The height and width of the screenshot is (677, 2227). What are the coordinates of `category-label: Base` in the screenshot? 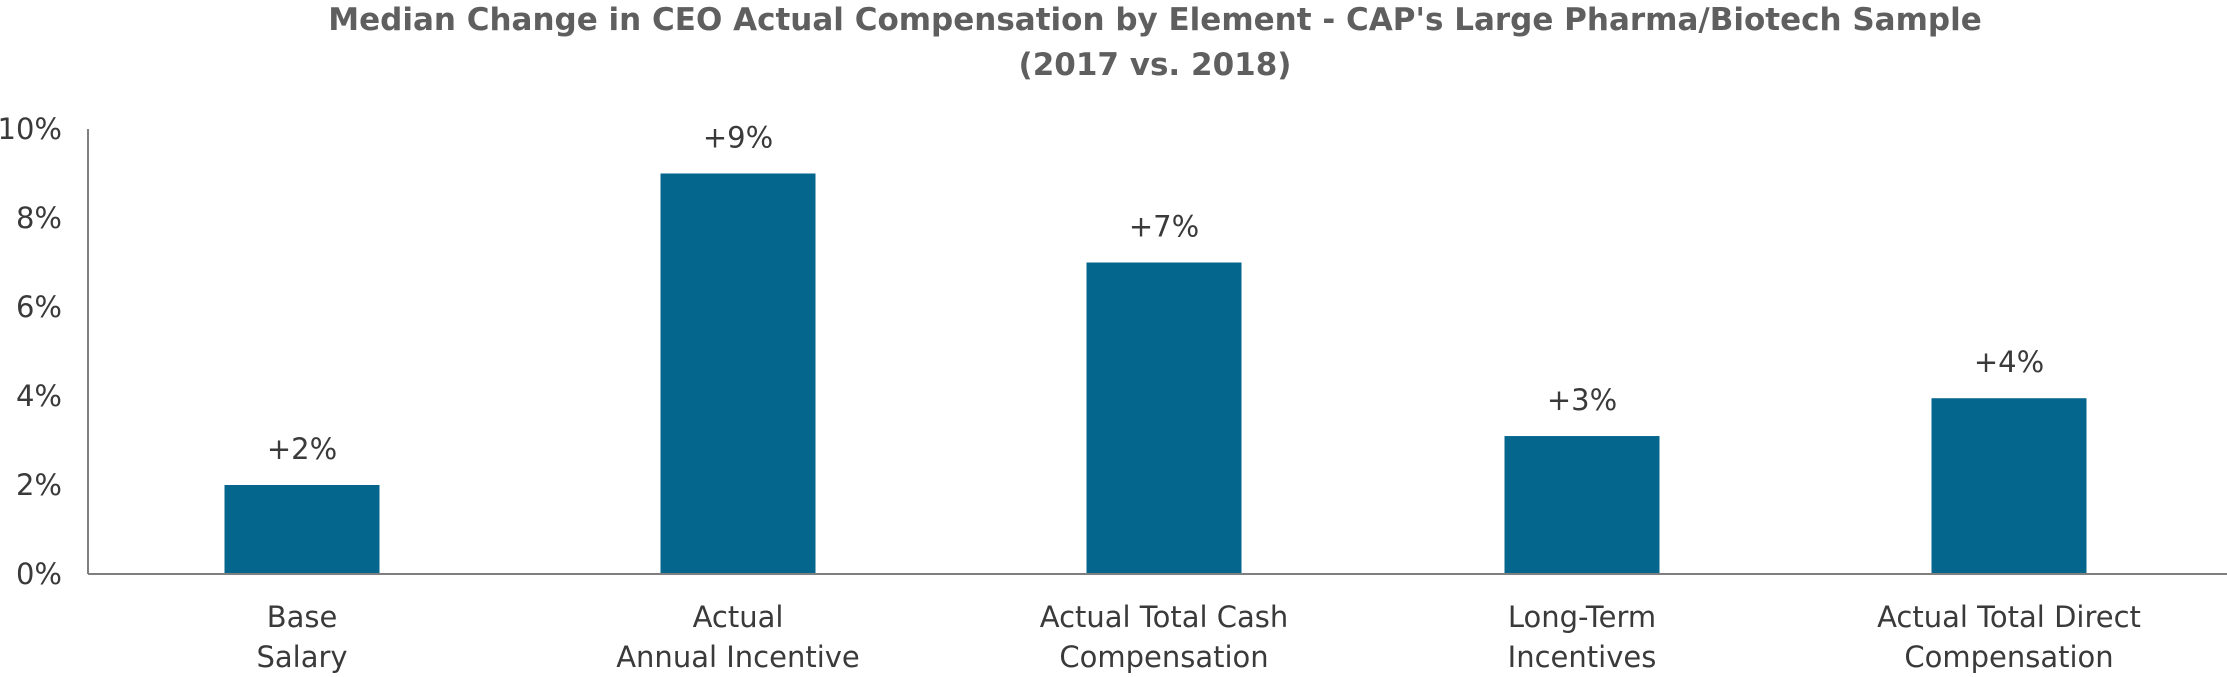 It's located at (302, 617).